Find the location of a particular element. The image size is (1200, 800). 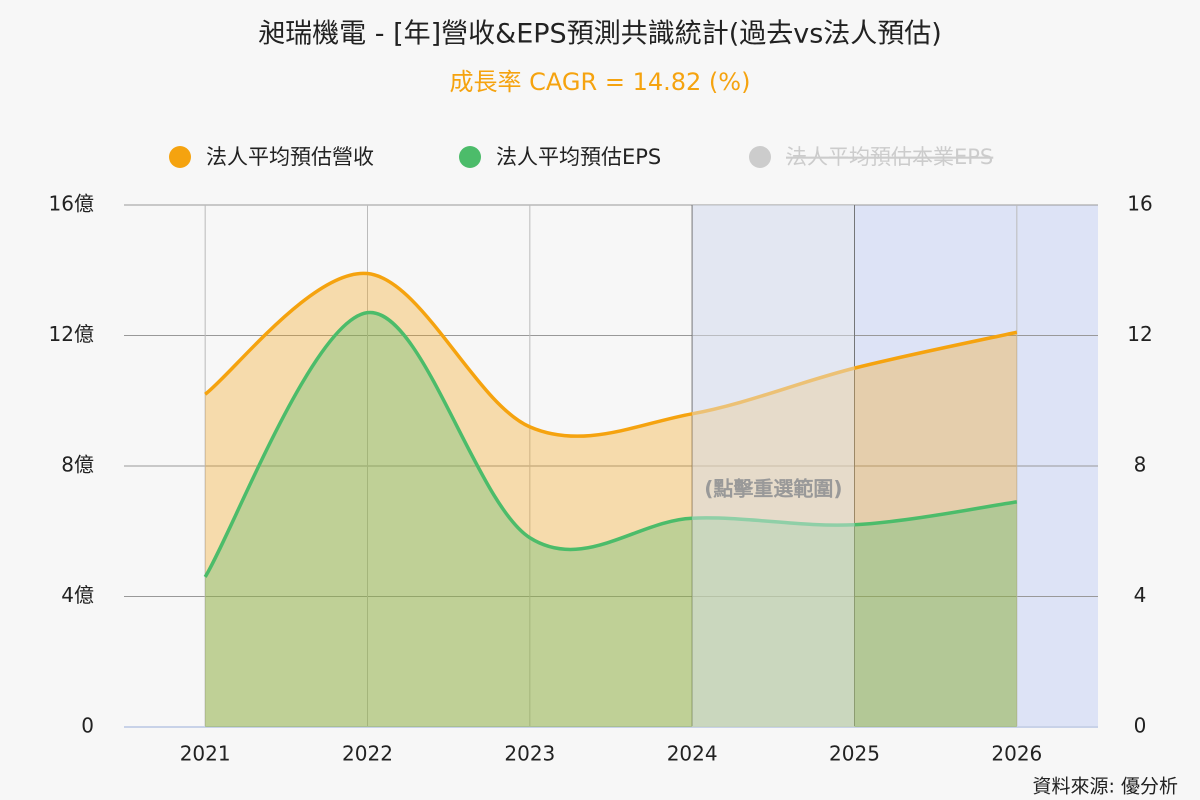

legend-label: 法人平均預估EPS is located at coordinates (578, 157).